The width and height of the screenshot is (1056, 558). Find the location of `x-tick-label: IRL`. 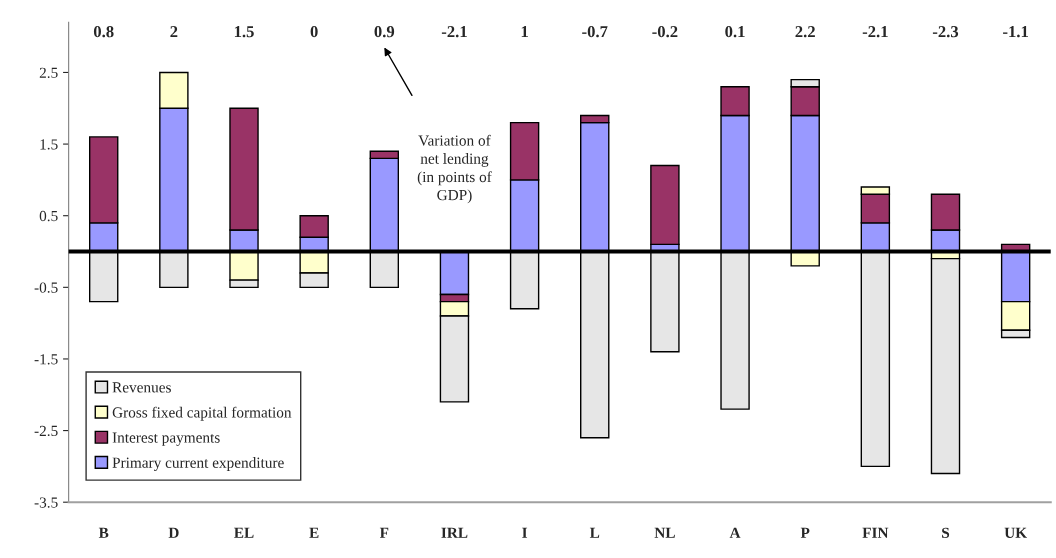

x-tick-label: IRL is located at coordinates (454, 532).